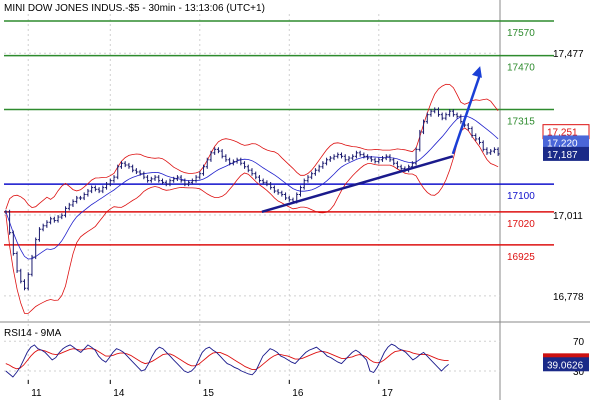  Describe the element at coordinates (521, 196) in the screenshot. I see `level-label-17100: 17100` at that location.